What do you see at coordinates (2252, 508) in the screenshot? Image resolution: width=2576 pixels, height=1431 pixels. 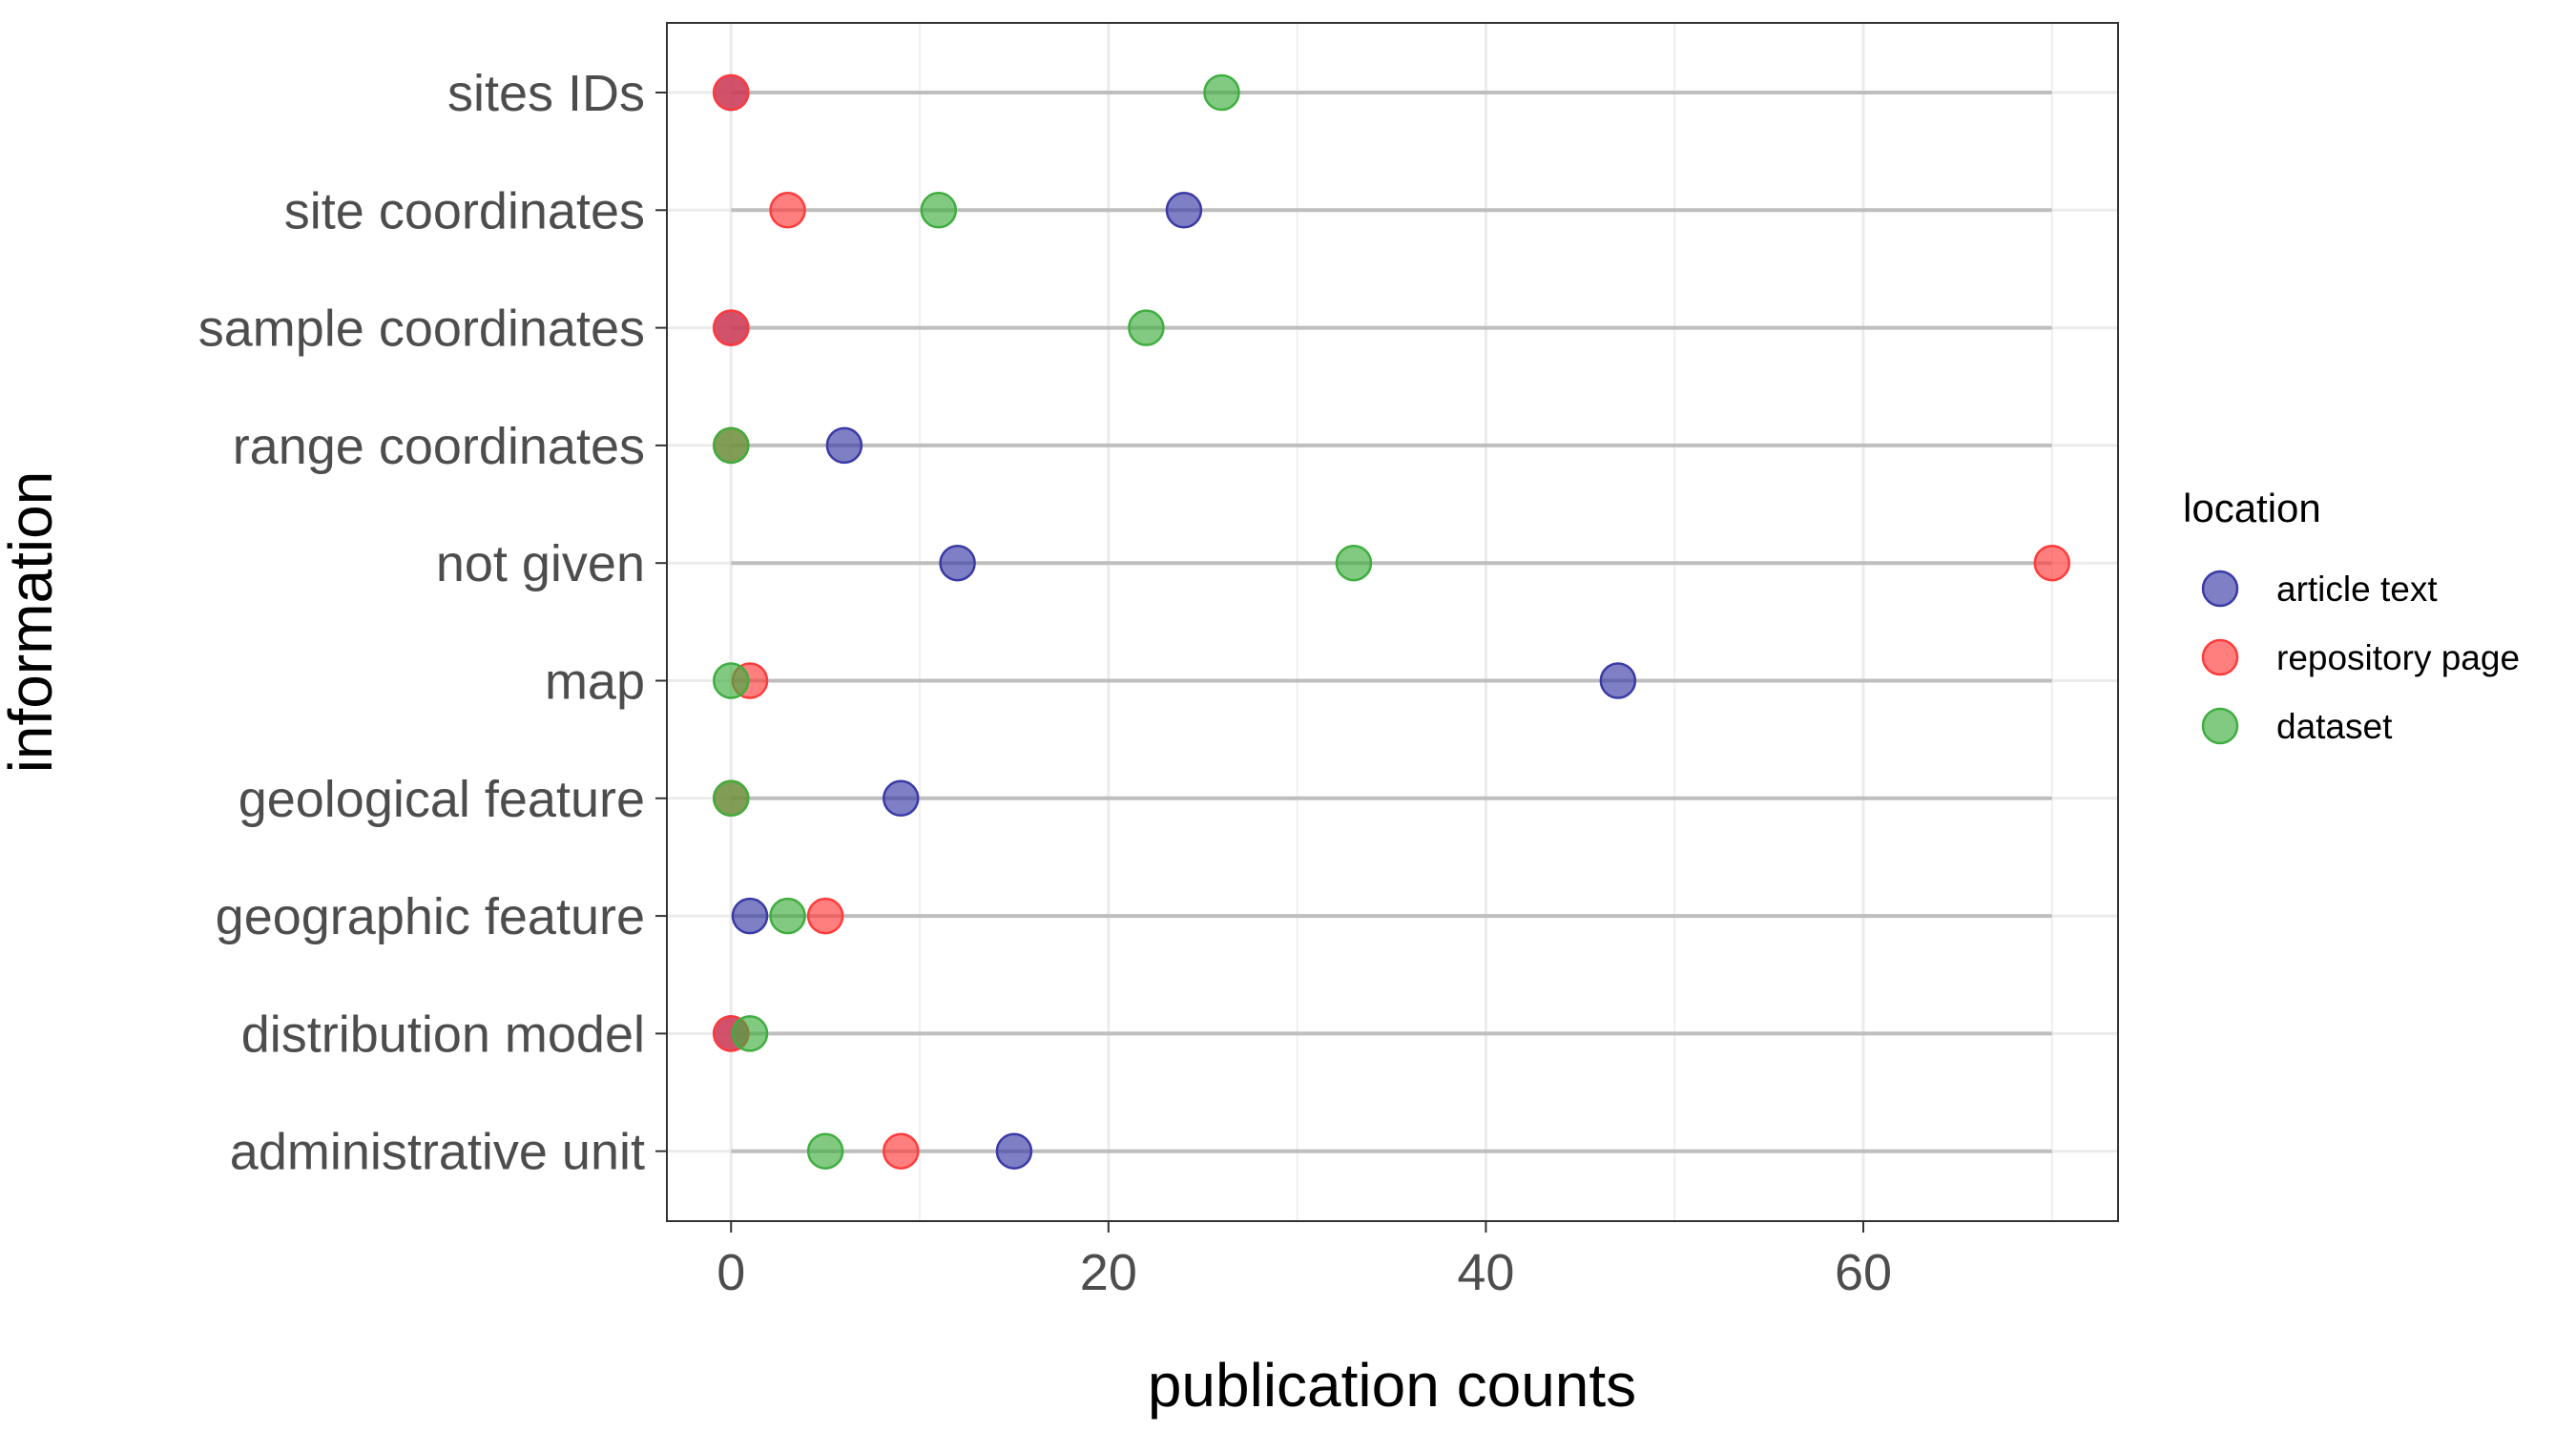 I see `legend-title: location` at bounding box center [2252, 508].